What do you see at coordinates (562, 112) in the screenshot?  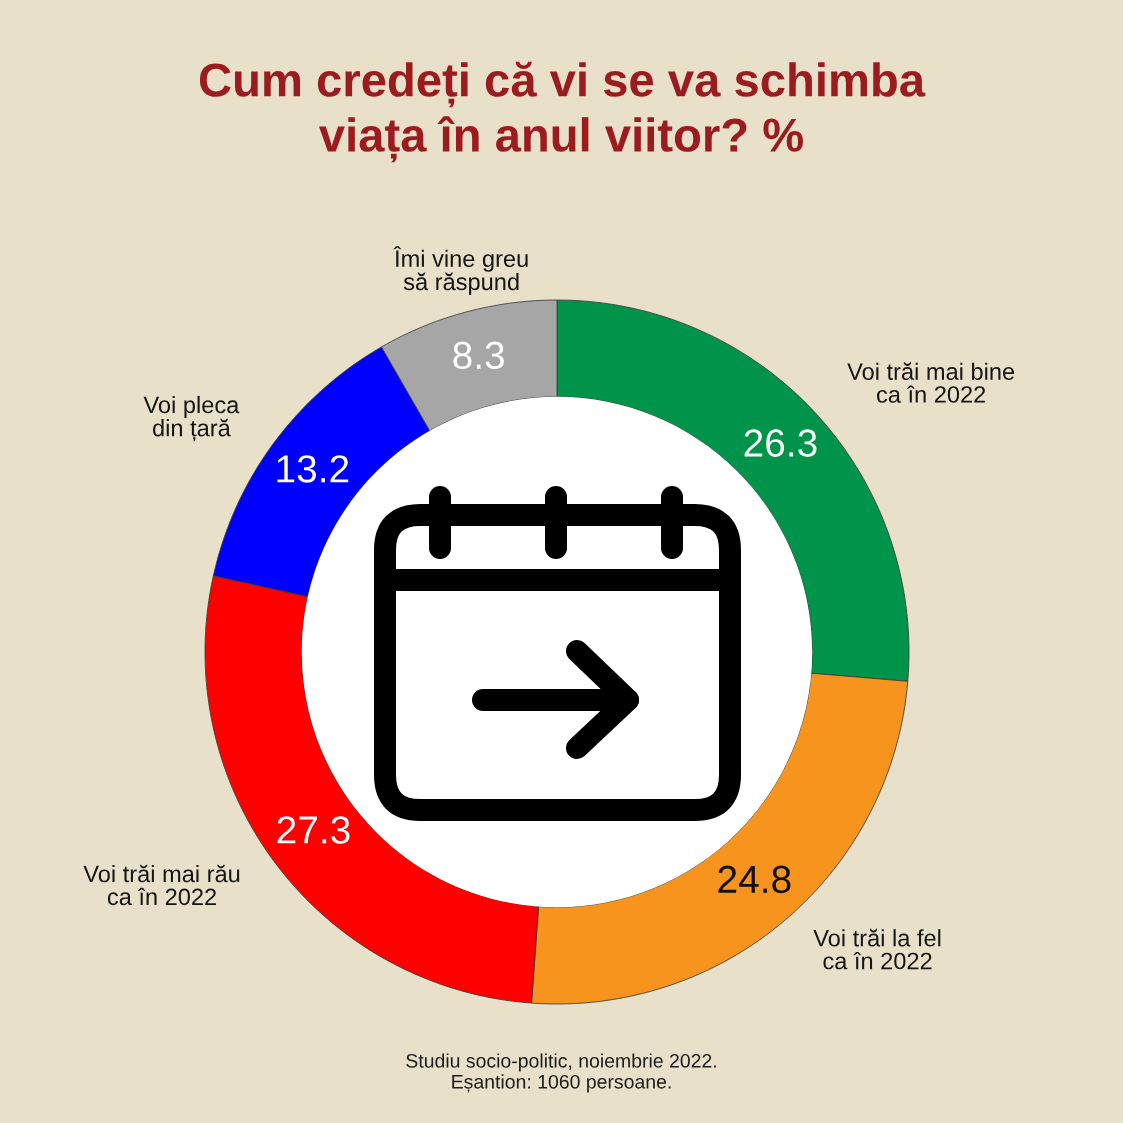 I see `chart-title: Cum credeți că vi se va schimba viața în anul viitor? %` at bounding box center [562, 112].